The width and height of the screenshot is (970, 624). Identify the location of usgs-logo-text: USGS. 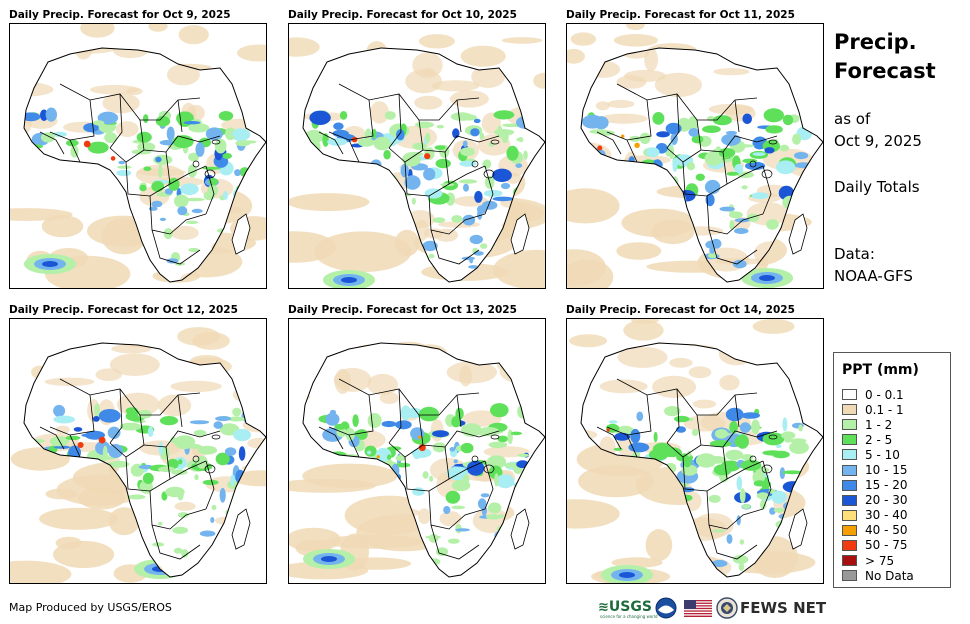
(630, 607).